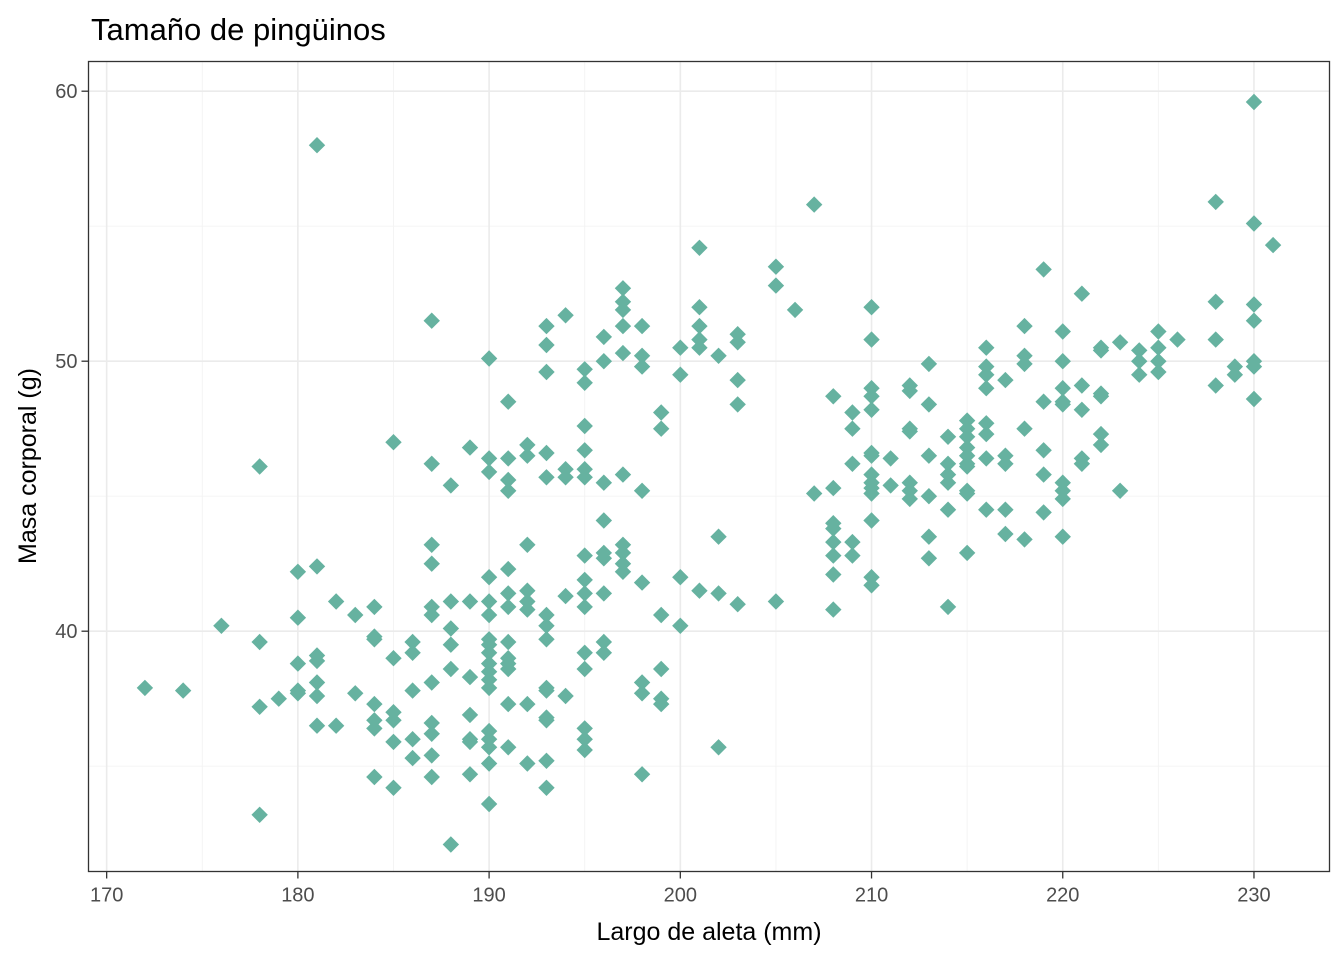 This screenshot has height=960, width=1344. I want to click on x-tick-label: 190, so click(488, 896).